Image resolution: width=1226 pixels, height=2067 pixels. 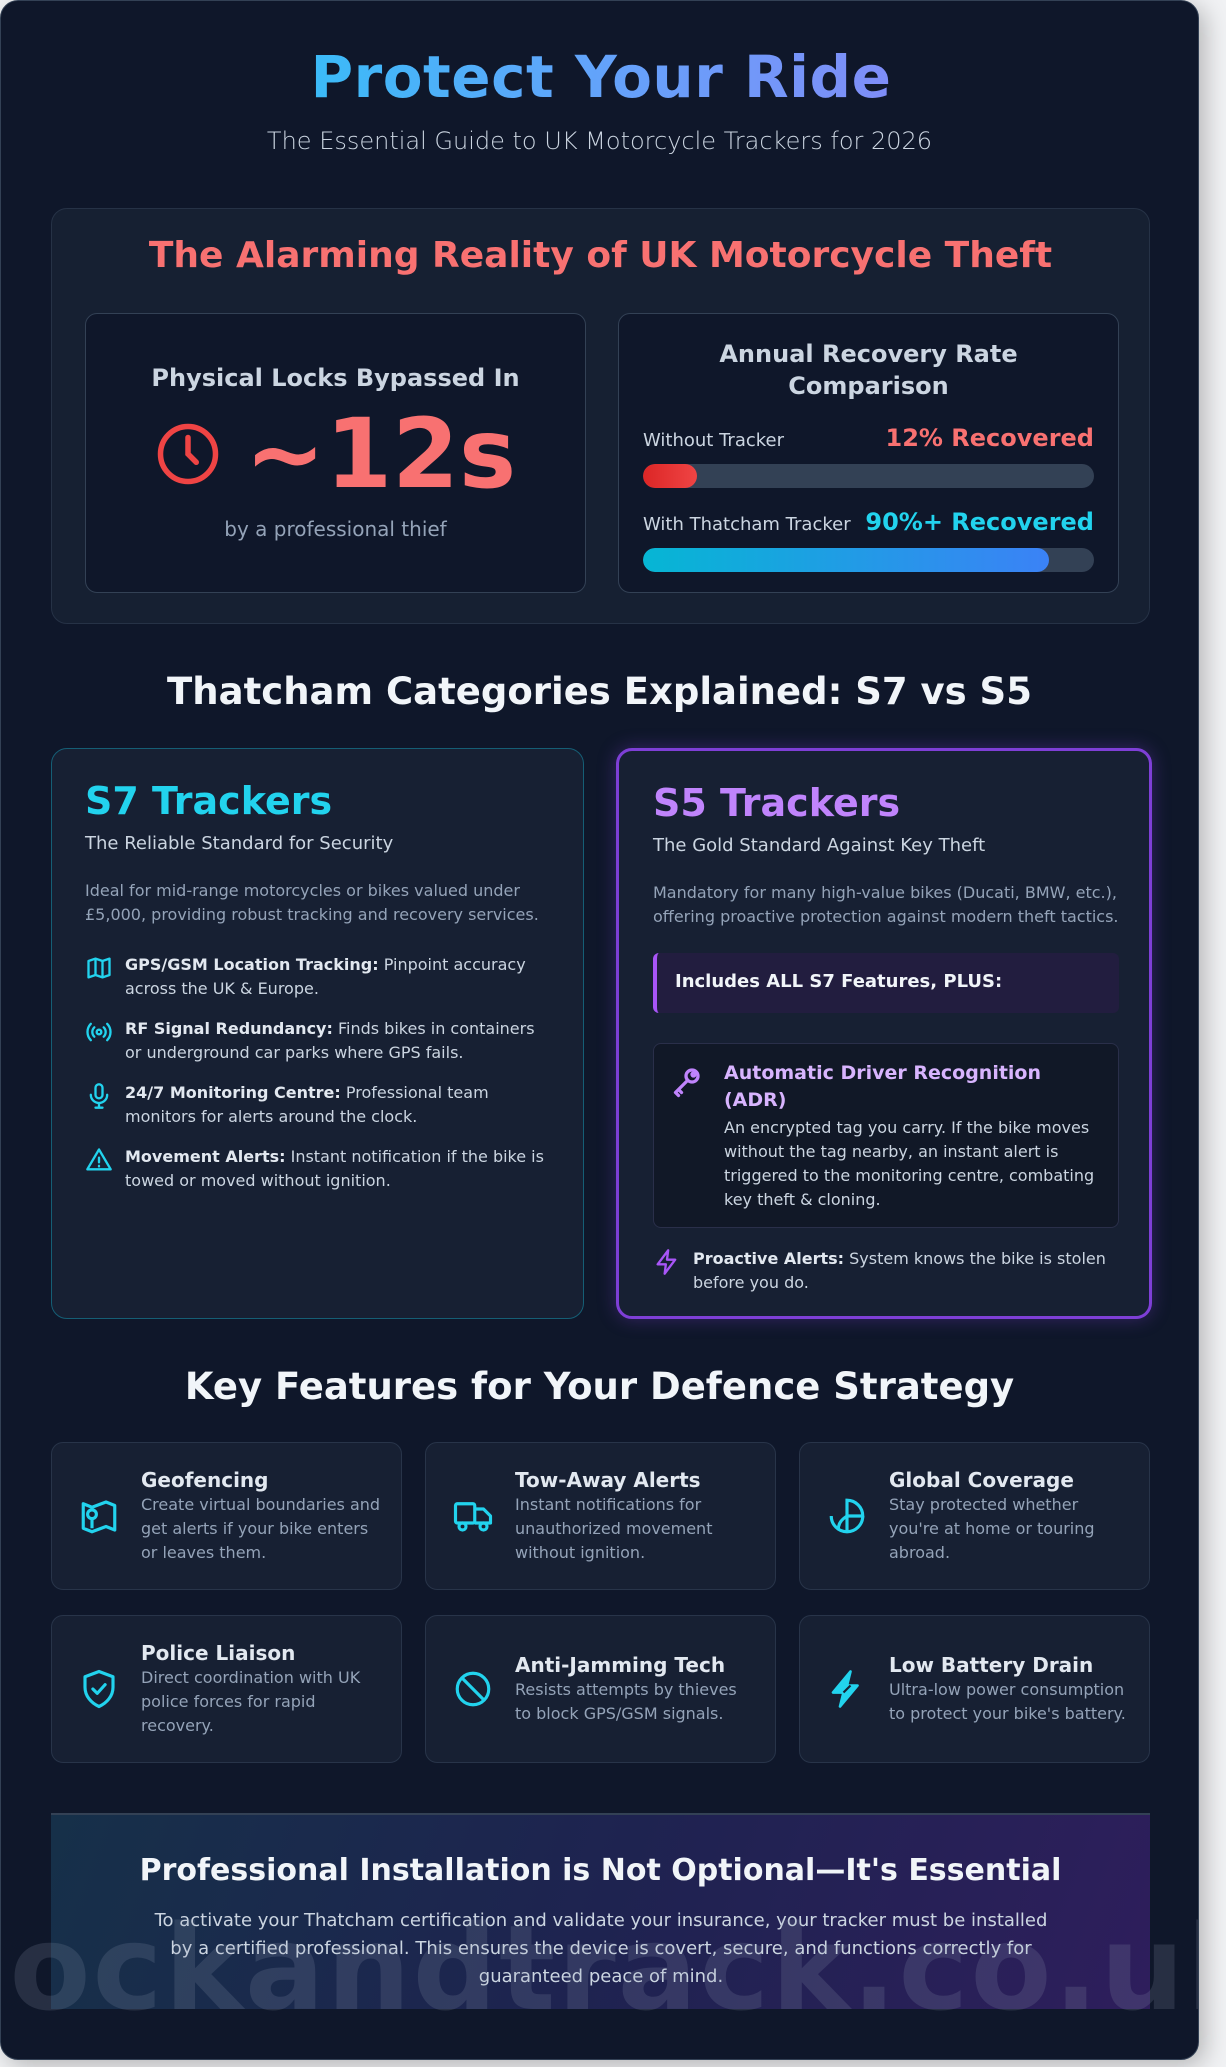 I want to click on feature-card-title: Police Liaison, so click(x=218, y=1653).